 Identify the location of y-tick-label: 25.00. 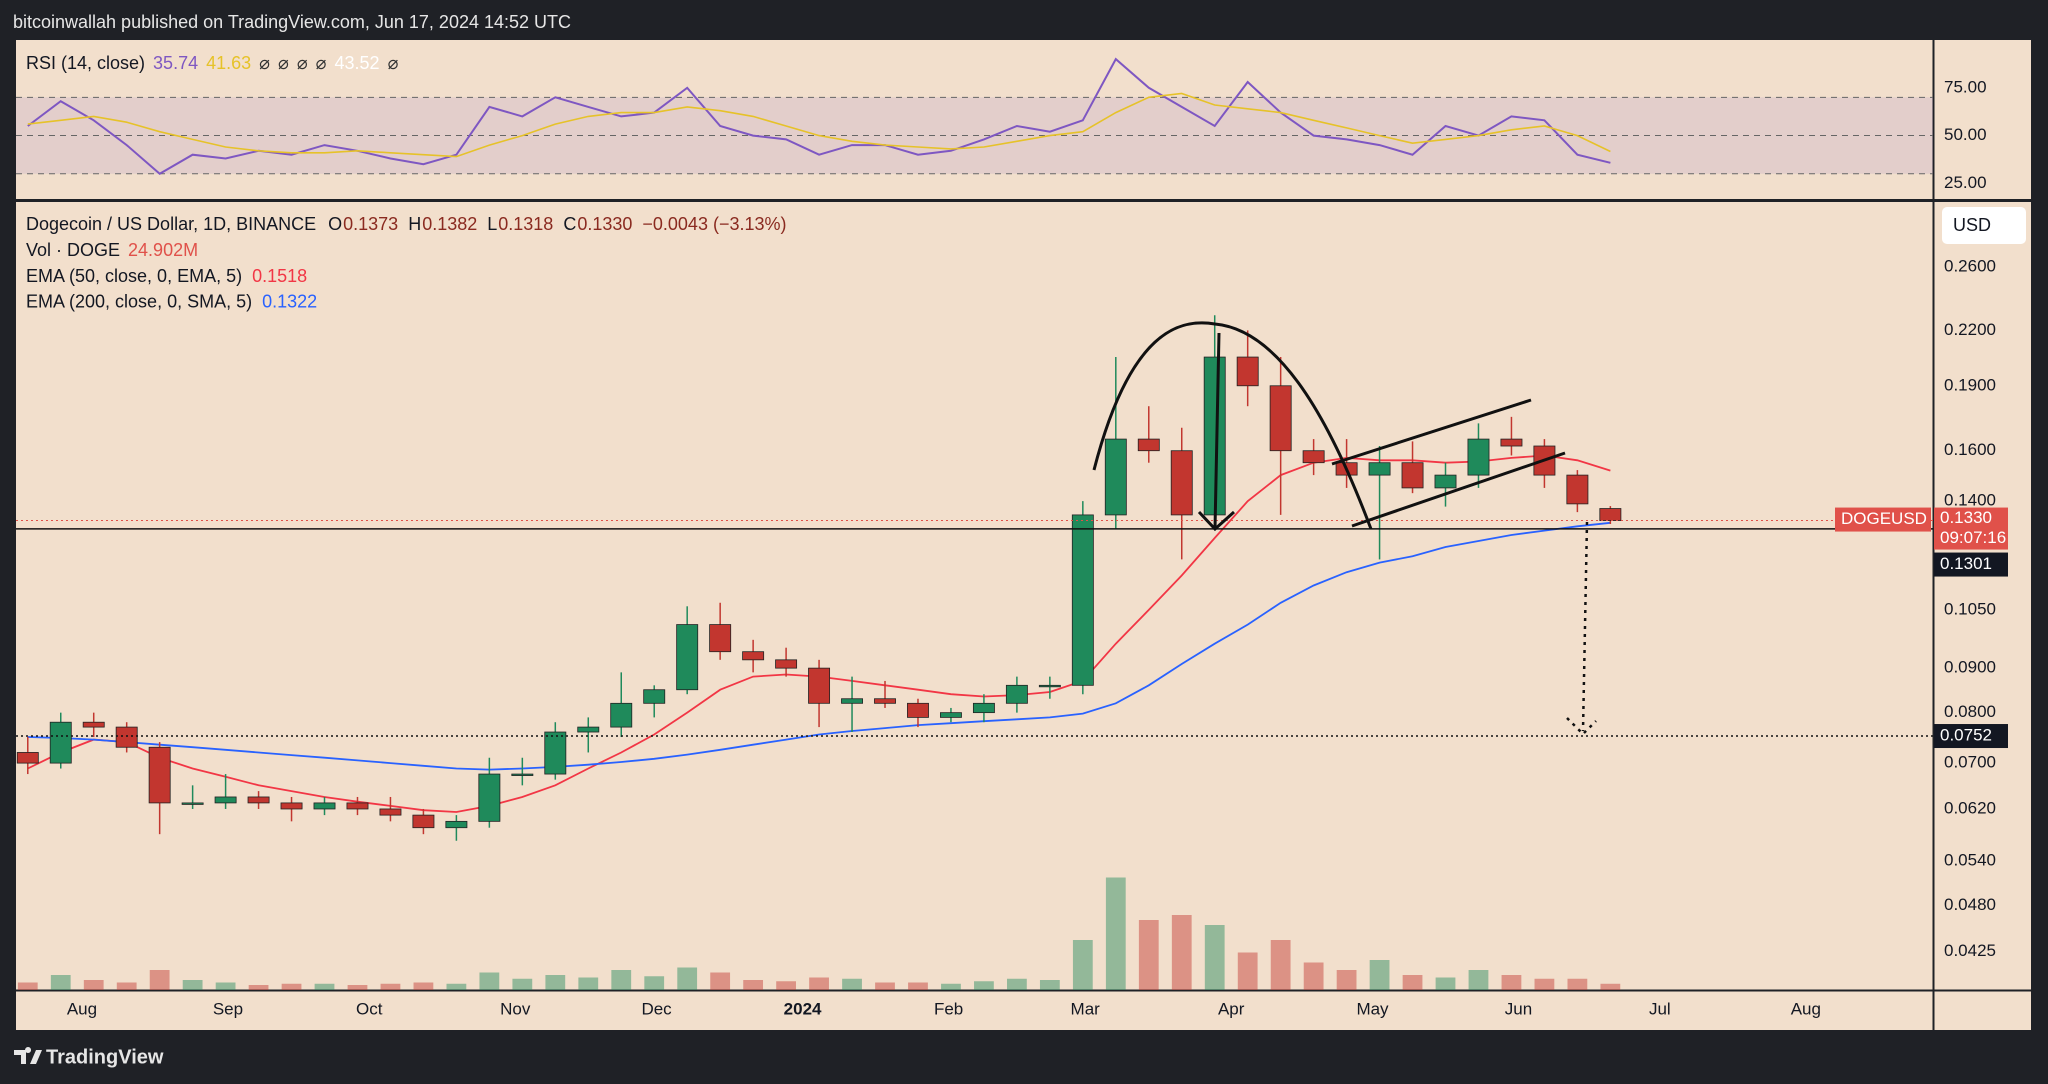
(1965, 182).